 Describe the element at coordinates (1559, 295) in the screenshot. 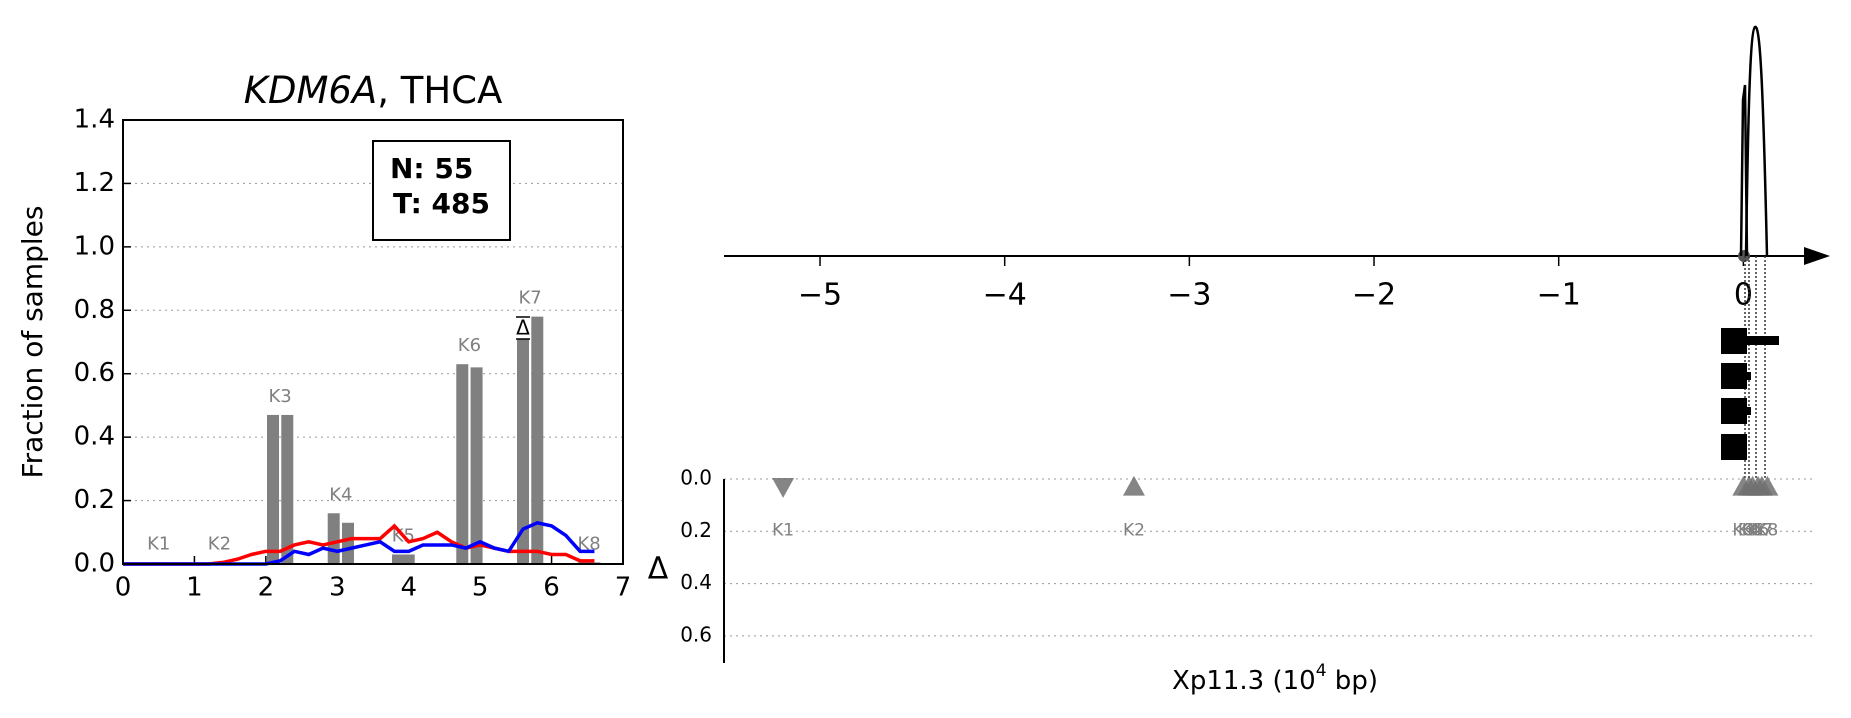

I see `x-tick-label: −1` at that location.